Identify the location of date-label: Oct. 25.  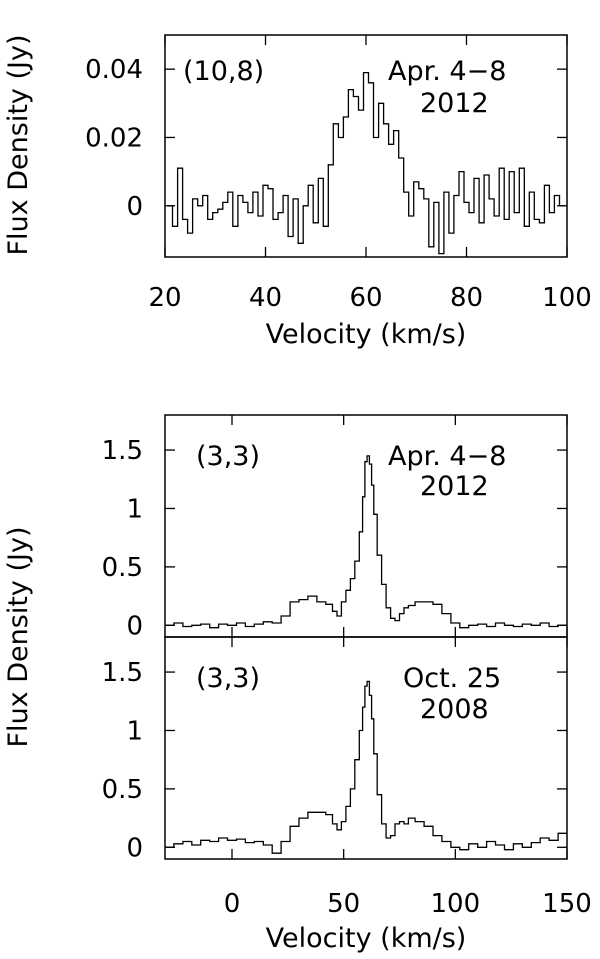
(452, 678).